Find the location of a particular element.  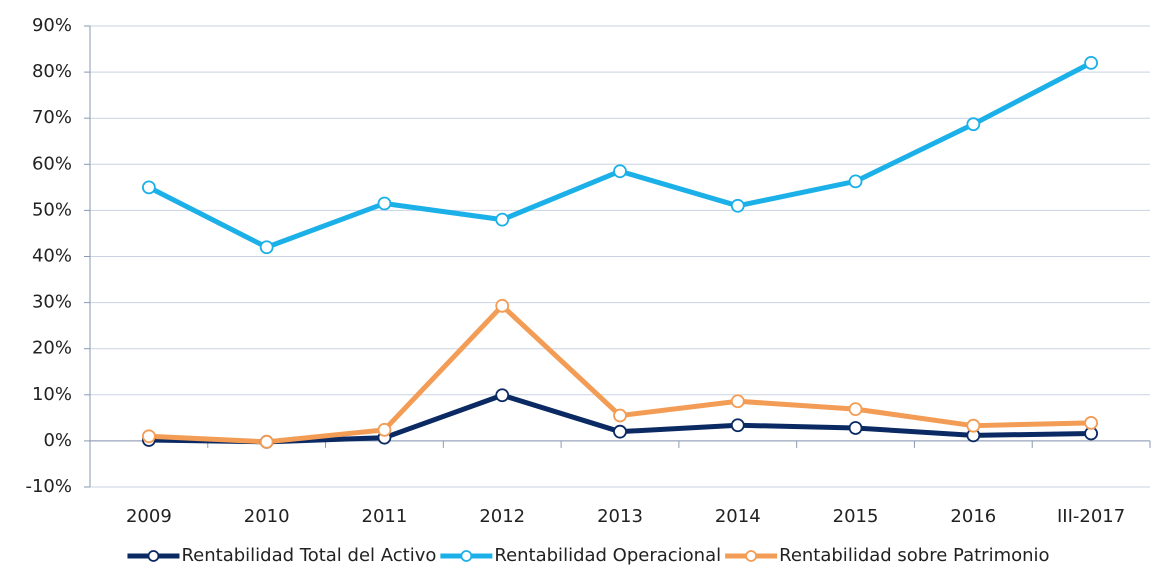

x-tick-label: 2011 is located at coordinates (385, 516).